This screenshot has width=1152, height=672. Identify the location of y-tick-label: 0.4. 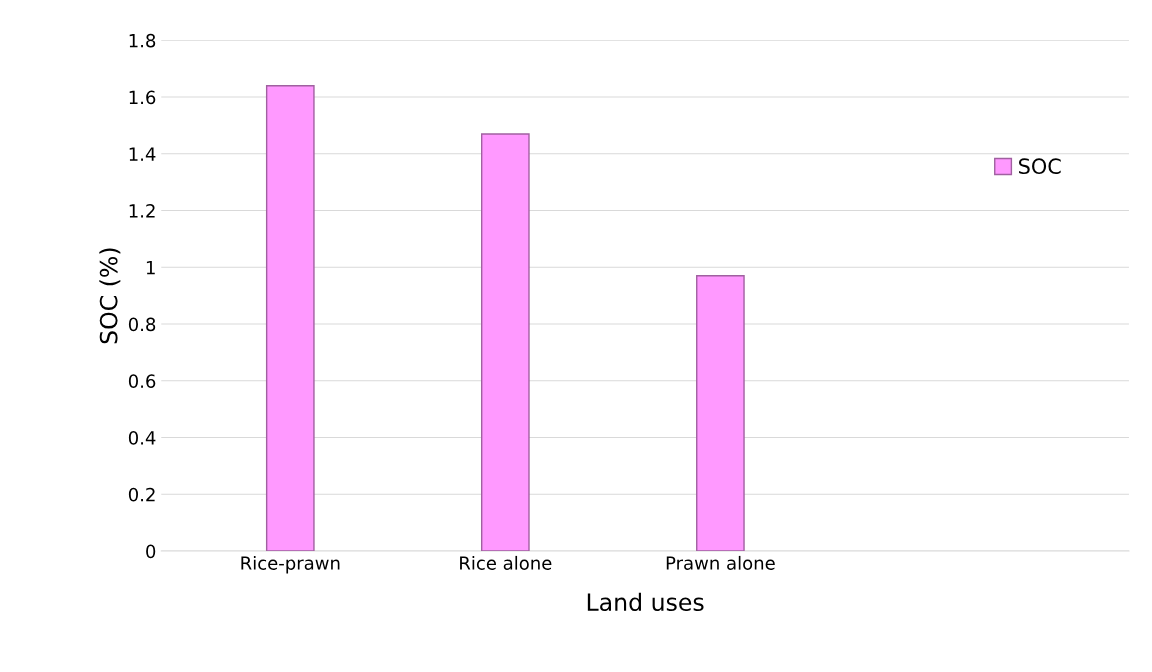
(142, 438).